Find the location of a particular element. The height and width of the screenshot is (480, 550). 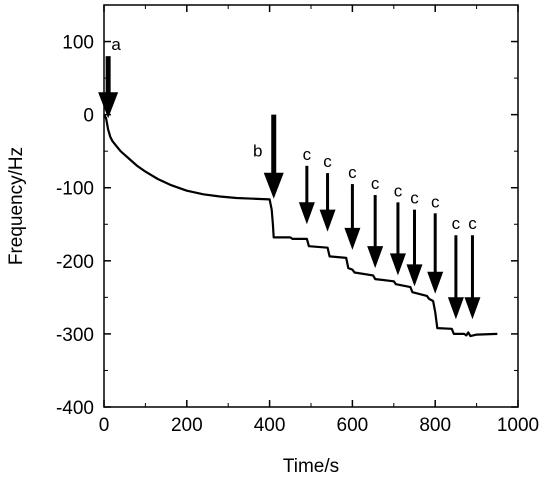

annotation-label-a: a is located at coordinates (116, 44).